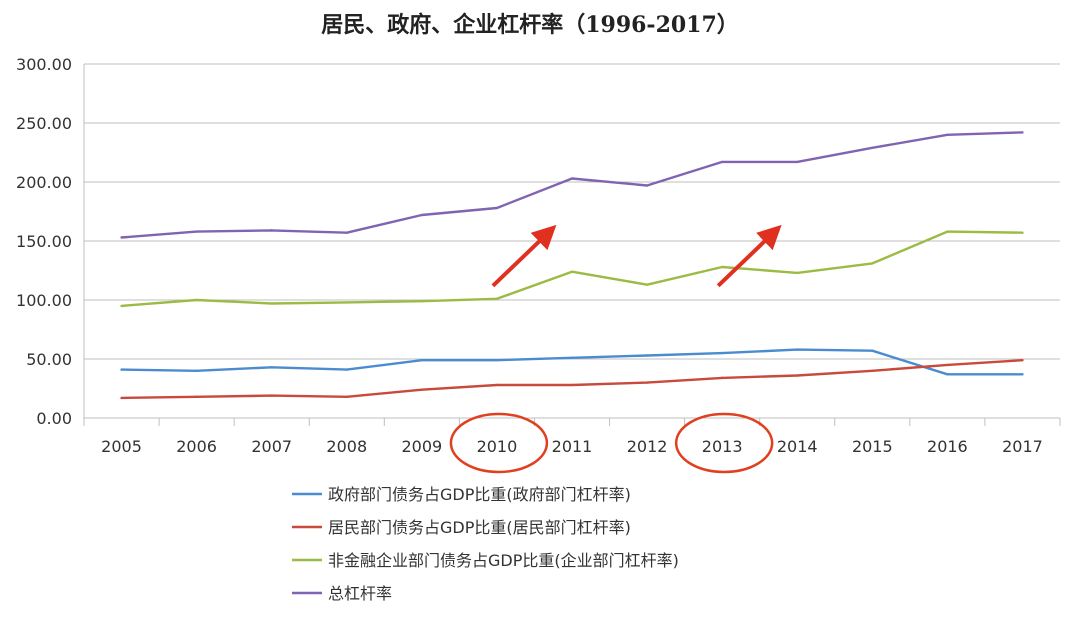 The height and width of the screenshot is (618, 1080). Describe the element at coordinates (44, 123) in the screenshot. I see `y-tick-label: 250.00` at that location.